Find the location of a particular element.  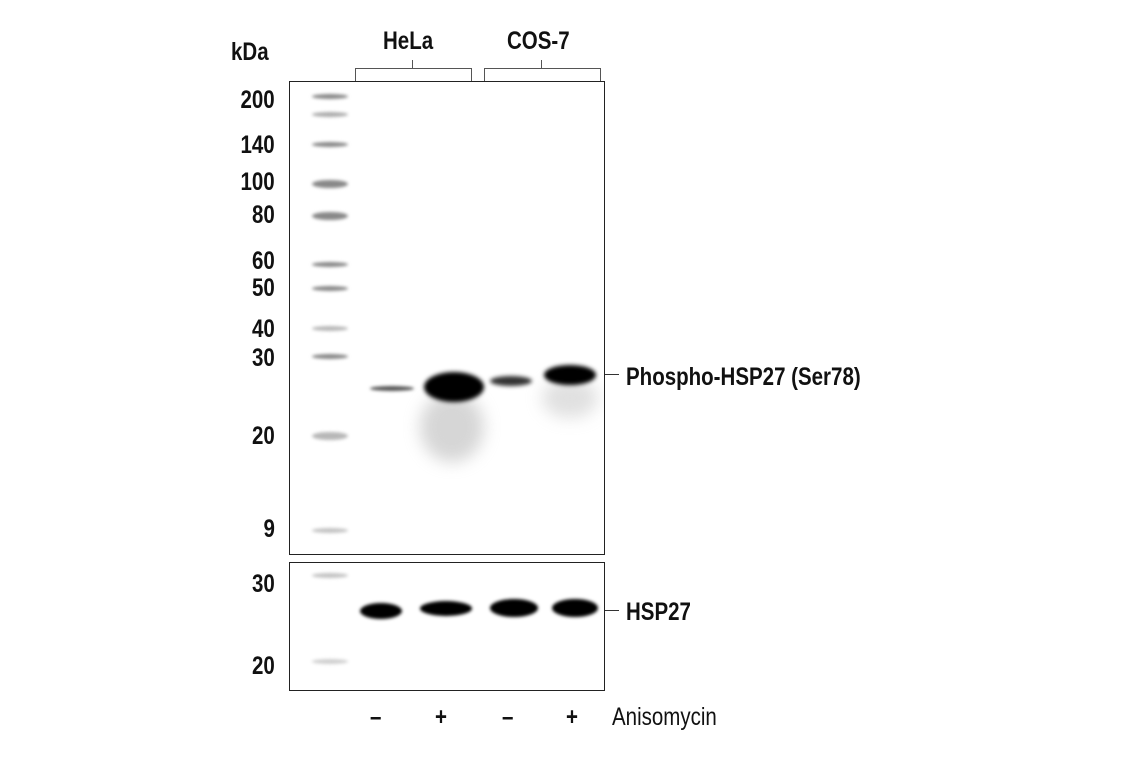

marker-50: 50 is located at coordinates (263, 288).